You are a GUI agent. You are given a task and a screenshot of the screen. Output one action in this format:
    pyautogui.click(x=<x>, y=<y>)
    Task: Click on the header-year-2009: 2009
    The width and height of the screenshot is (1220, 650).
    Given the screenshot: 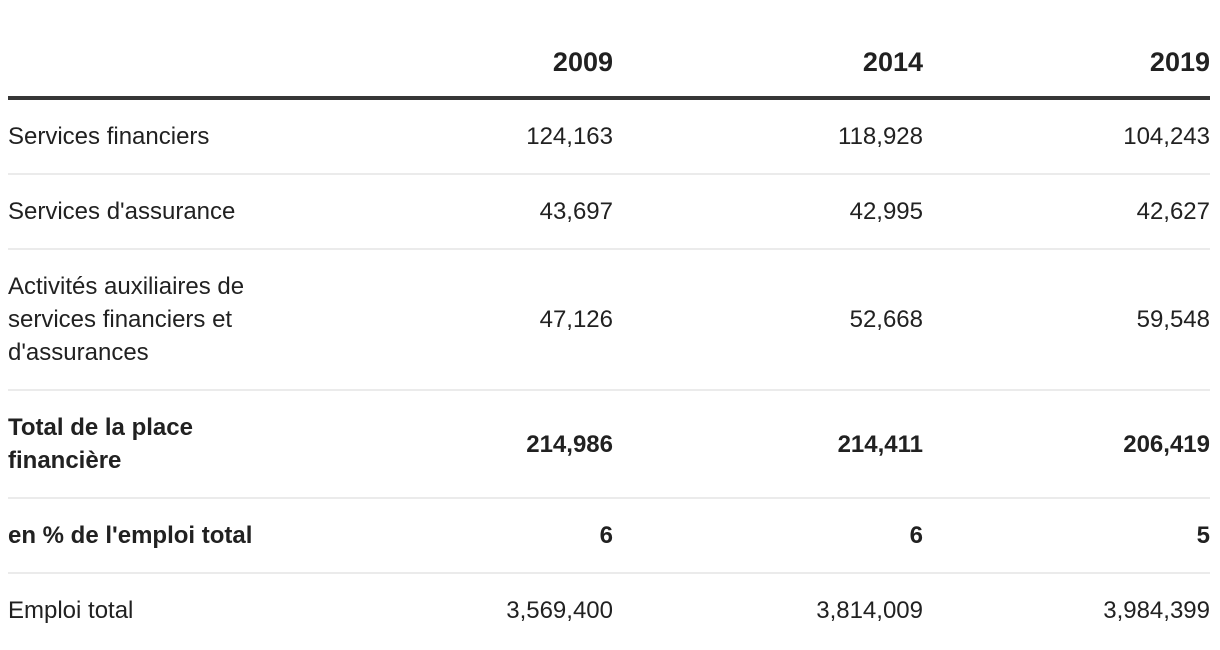 What is the action you would take?
    pyautogui.click(x=465, y=50)
    